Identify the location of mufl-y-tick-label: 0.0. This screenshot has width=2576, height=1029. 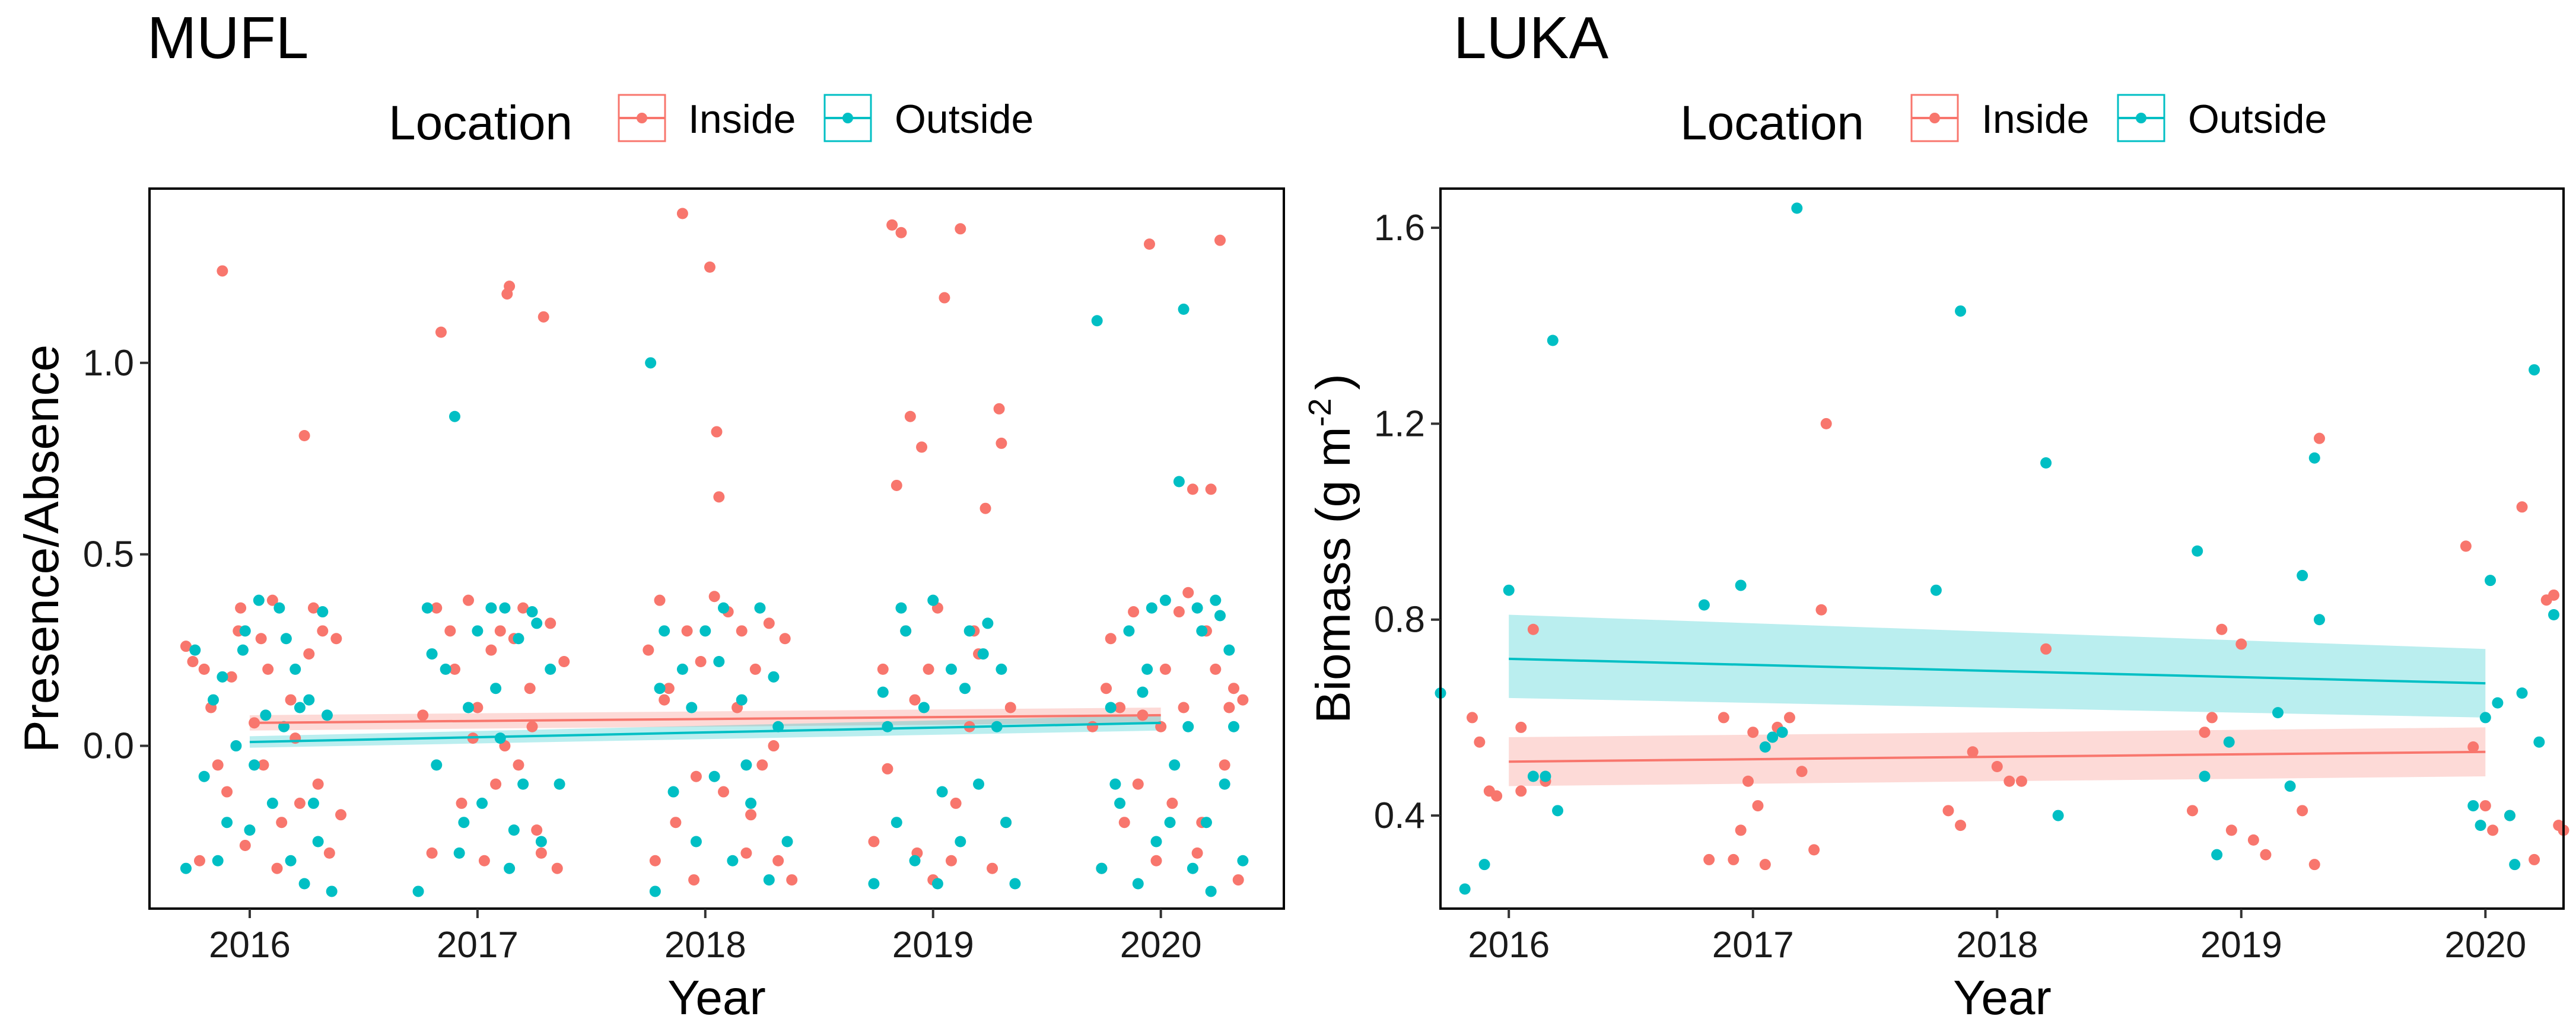
(108, 746).